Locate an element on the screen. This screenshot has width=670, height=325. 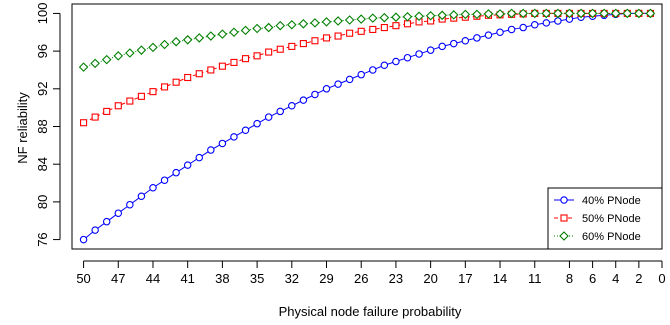
x-tick-label: 23 is located at coordinates (396, 278).